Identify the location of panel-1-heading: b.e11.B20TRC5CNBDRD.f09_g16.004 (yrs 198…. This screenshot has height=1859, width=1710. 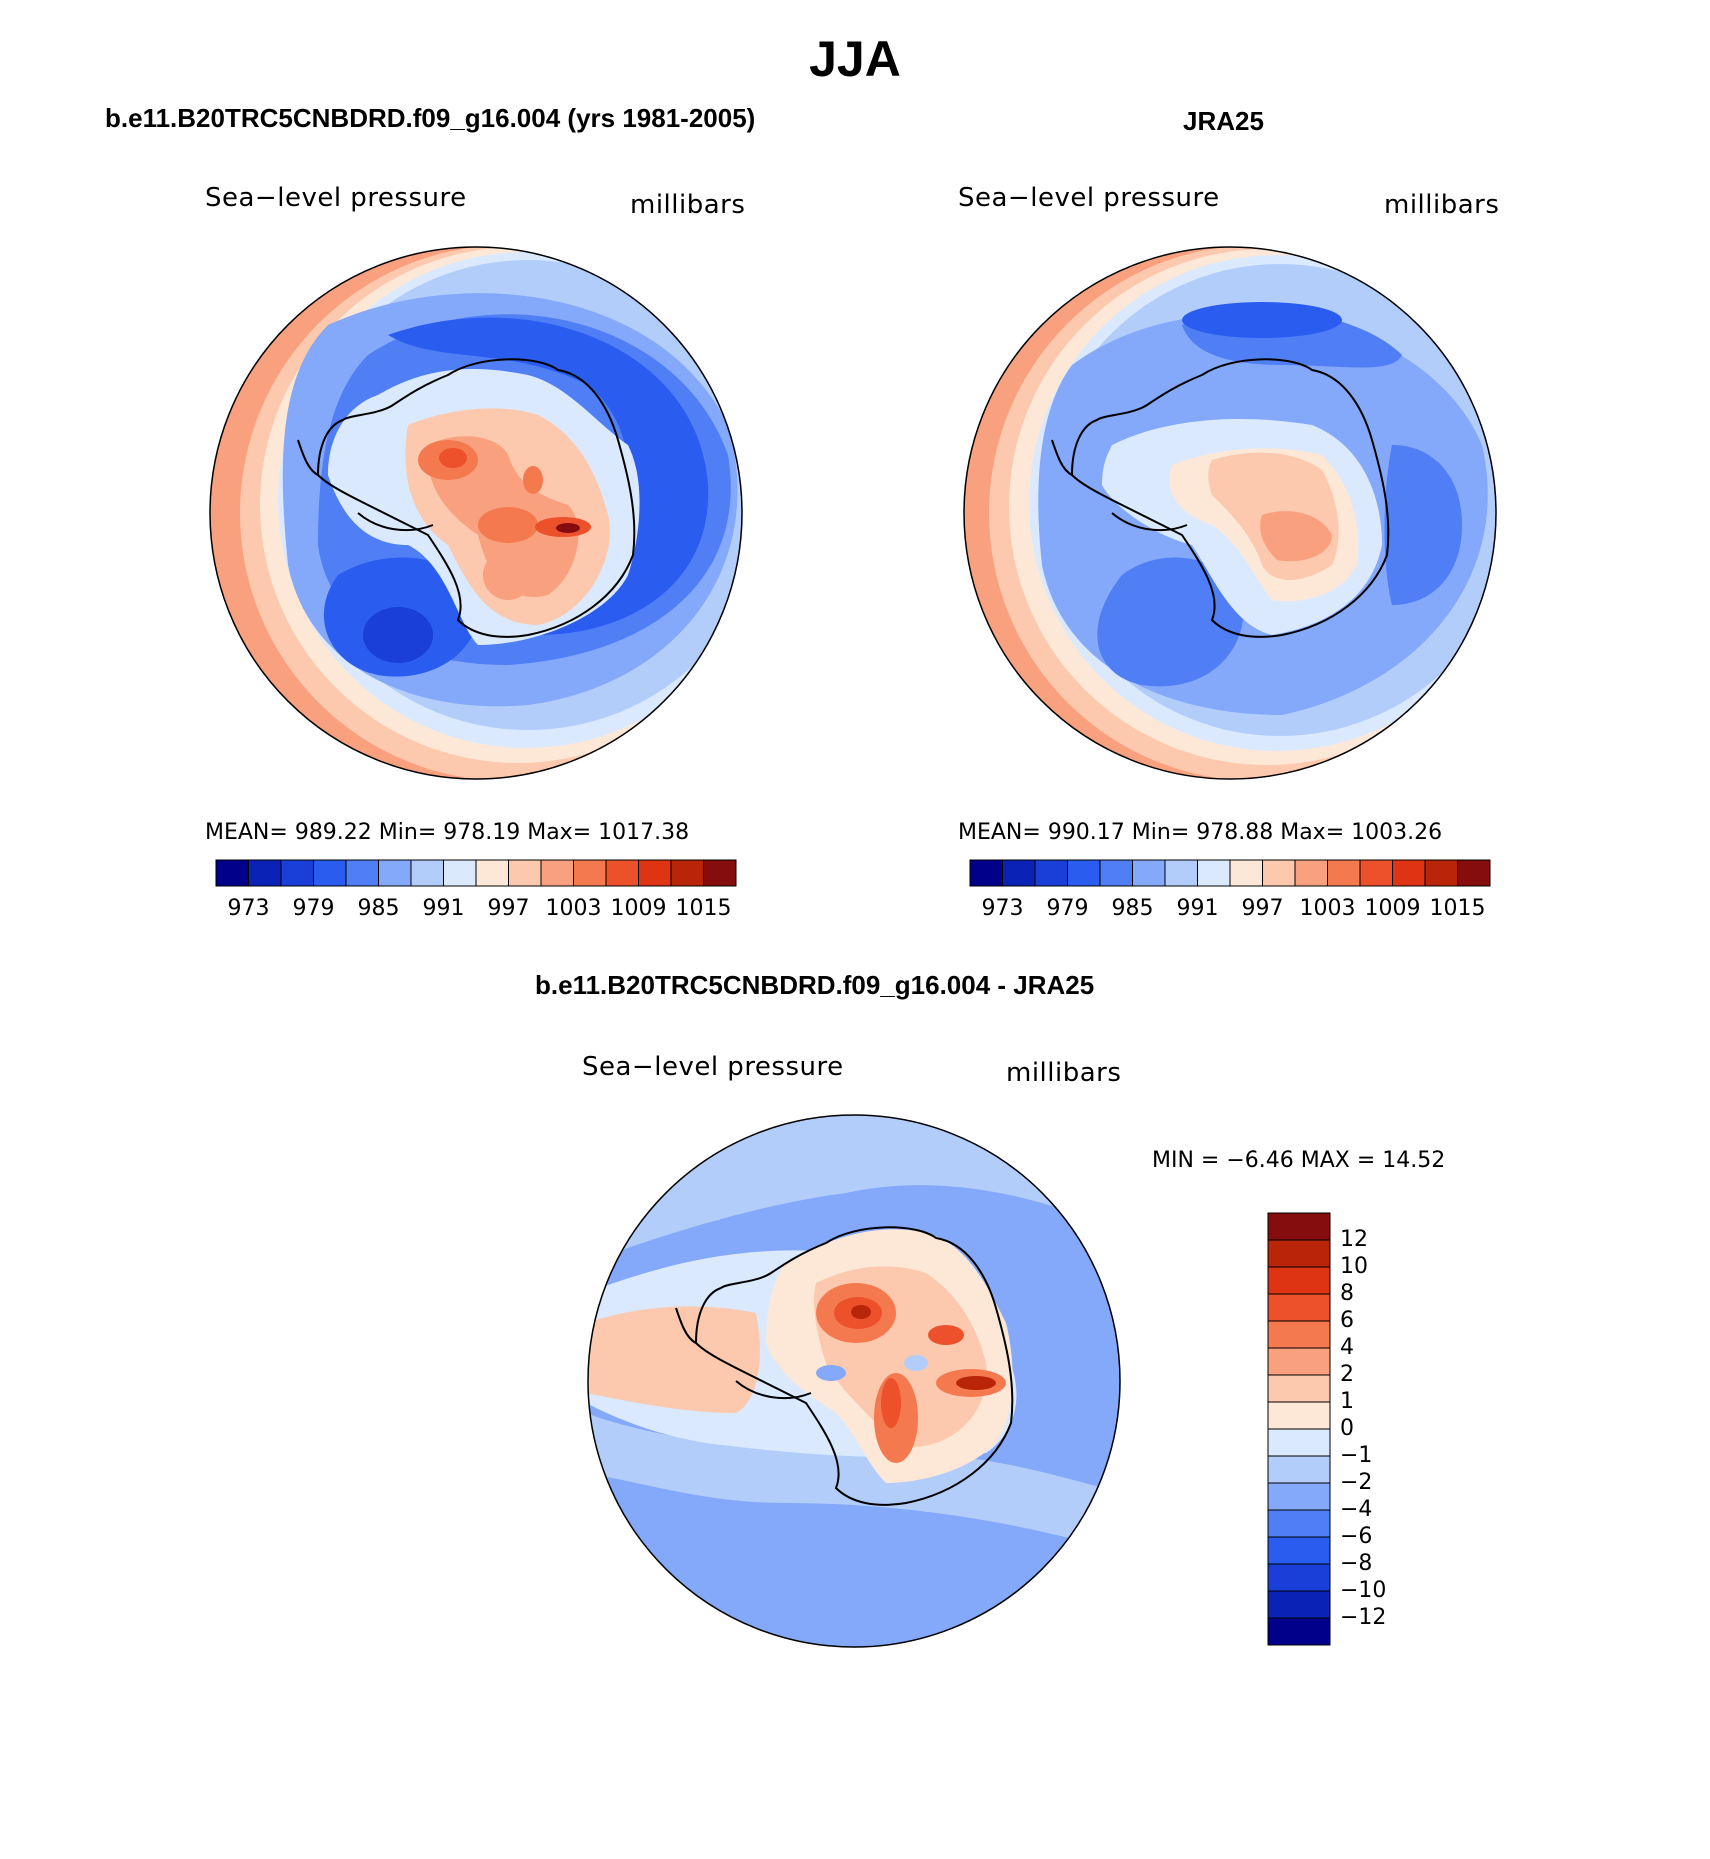
(430, 118).